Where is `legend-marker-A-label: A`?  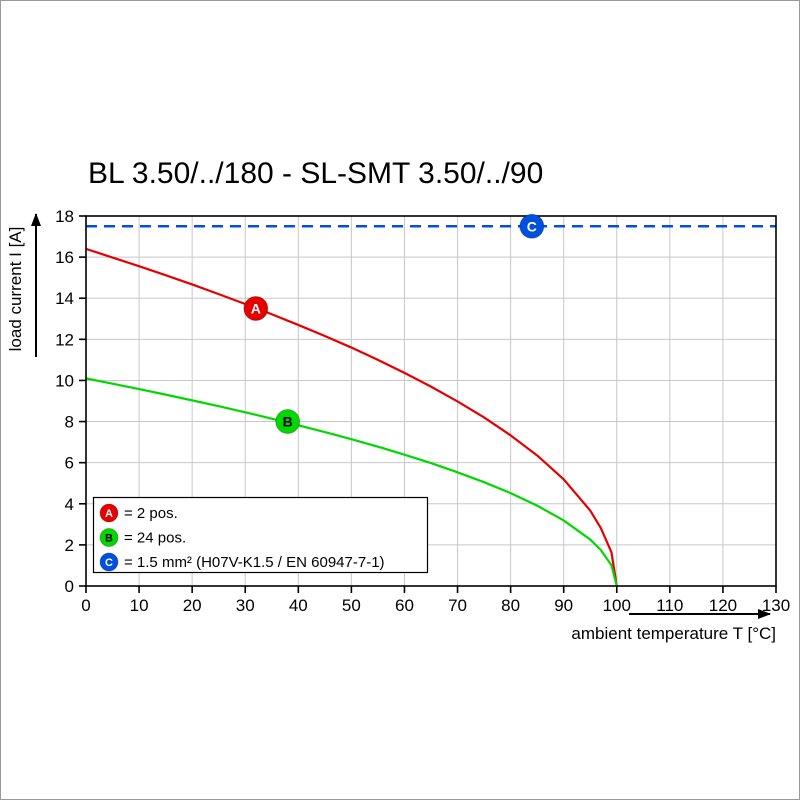
legend-marker-A-label: A is located at coordinates (109, 514).